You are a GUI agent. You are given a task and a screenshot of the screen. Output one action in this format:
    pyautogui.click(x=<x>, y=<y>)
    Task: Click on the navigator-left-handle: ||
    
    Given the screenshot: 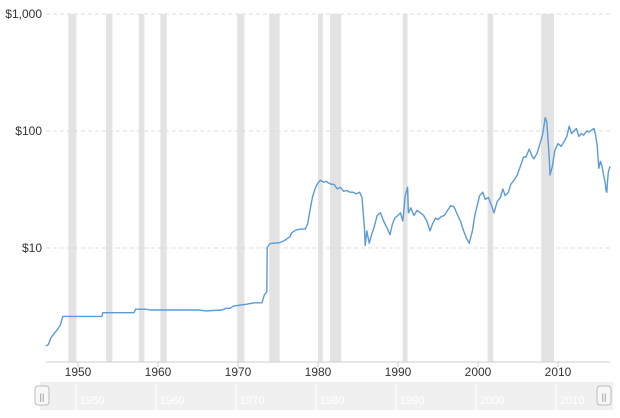 What is the action you would take?
    pyautogui.click(x=42, y=395)
    